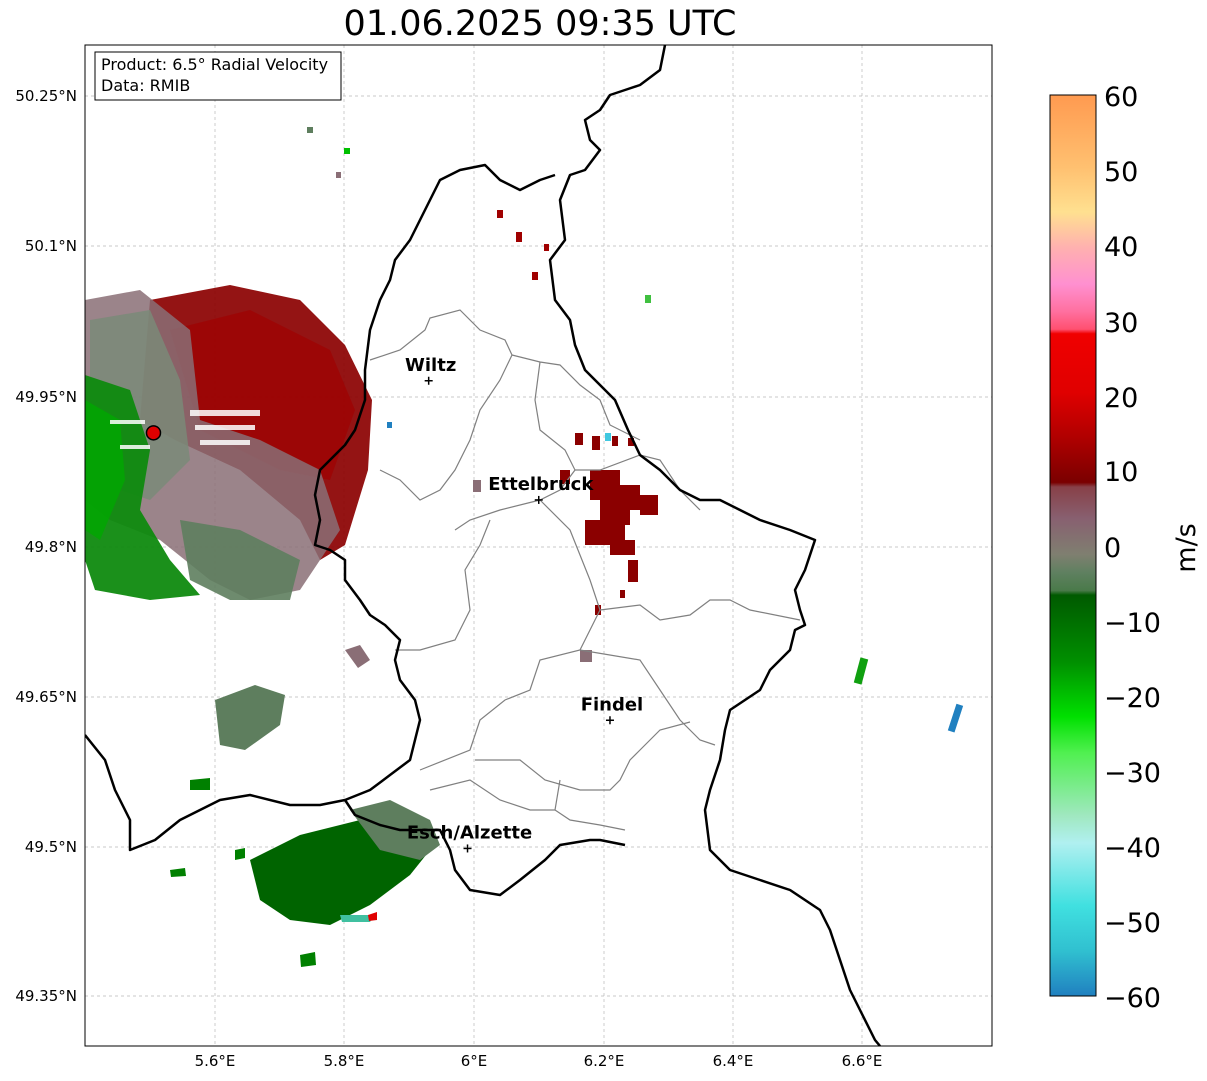 Image resolution: width=1207 pixels, height=1081 pixels. I want to click on colorbar-tick-label: 30, so click(1121, 323).